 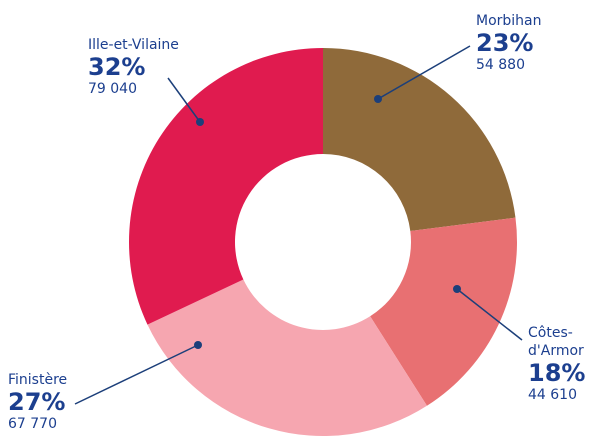 I want to click on count-label: 67 770, so click(x=32, y=424).